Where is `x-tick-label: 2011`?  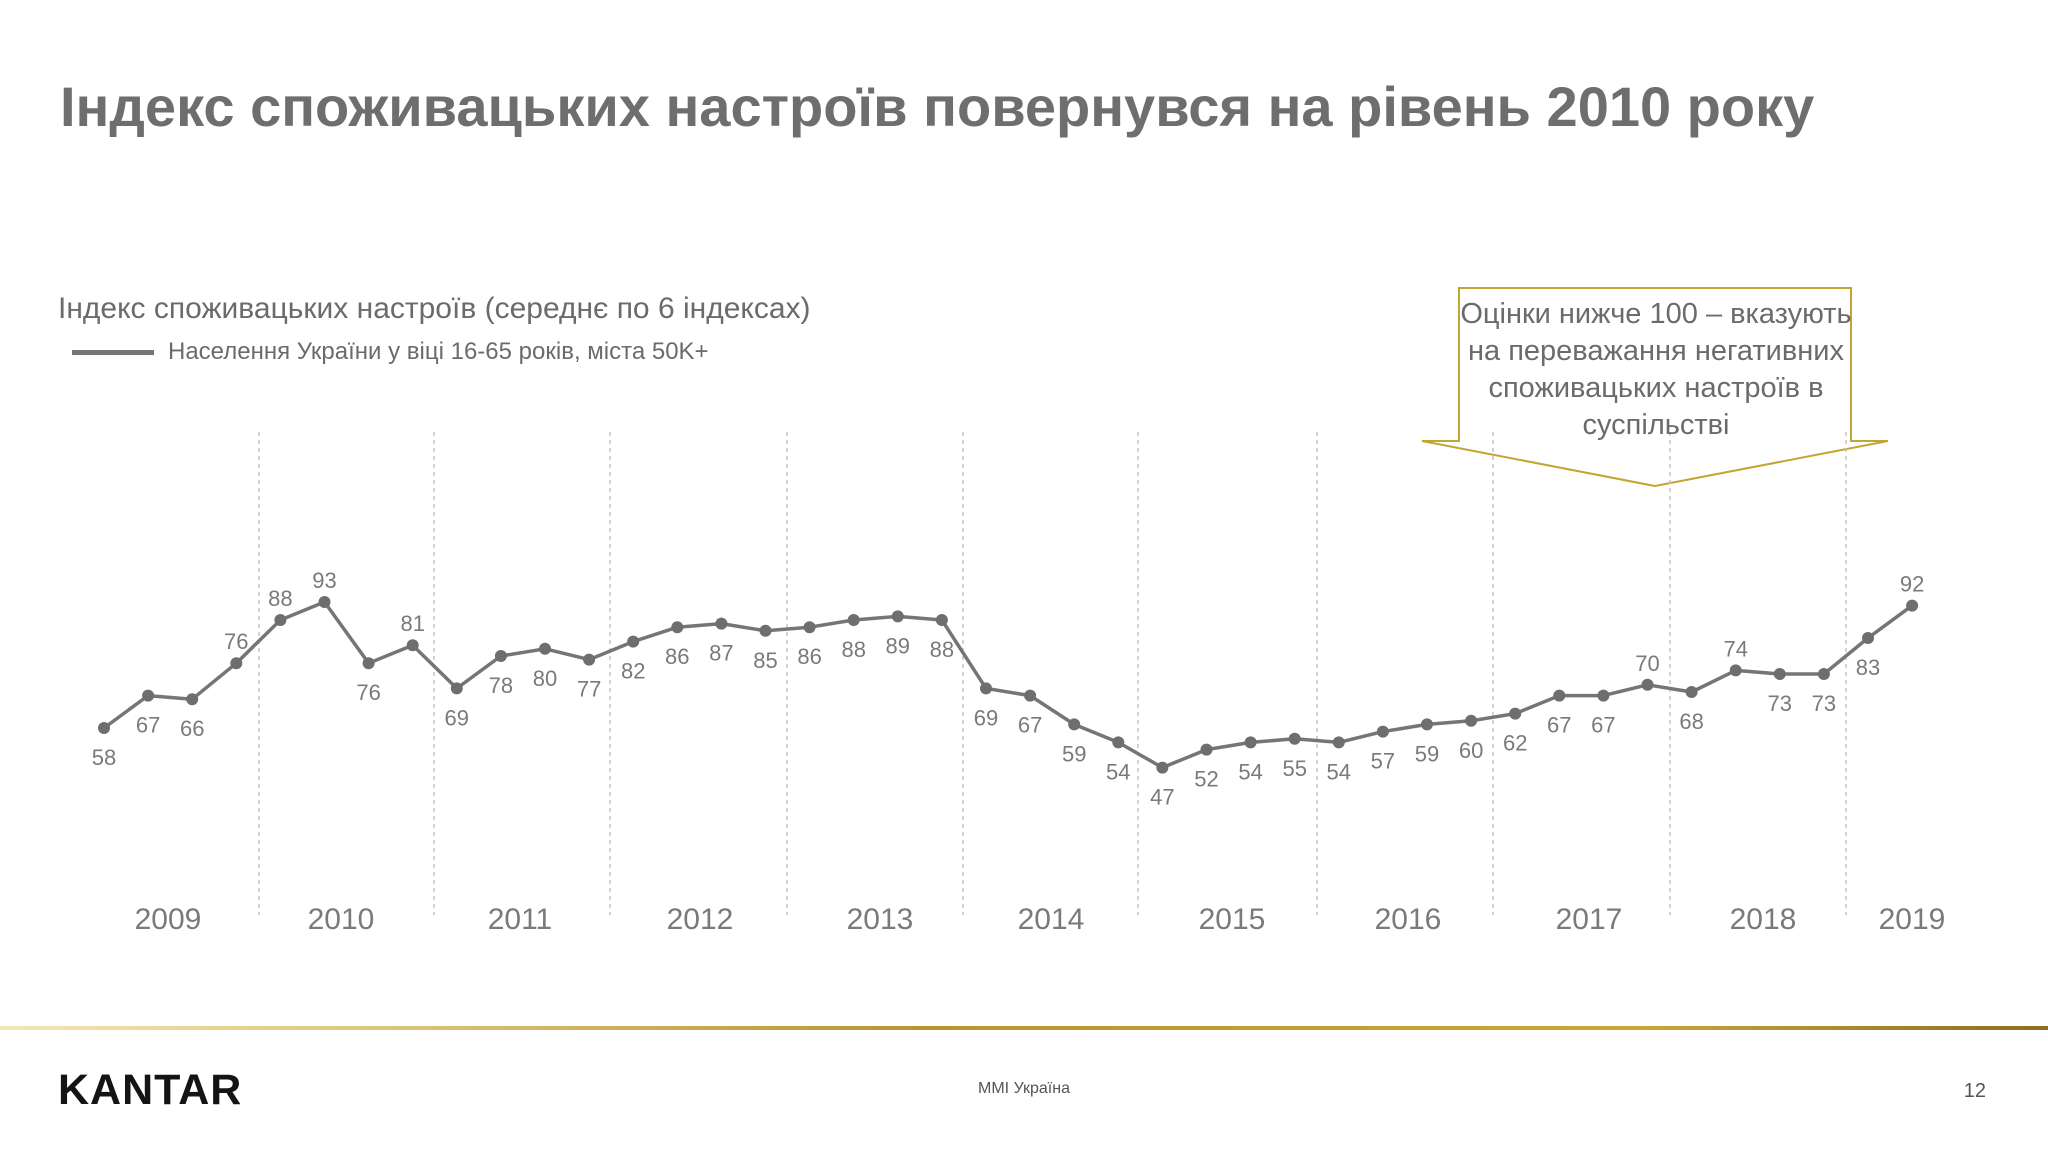
x-tick-label: 2011 is located at coordinates (520, 919).